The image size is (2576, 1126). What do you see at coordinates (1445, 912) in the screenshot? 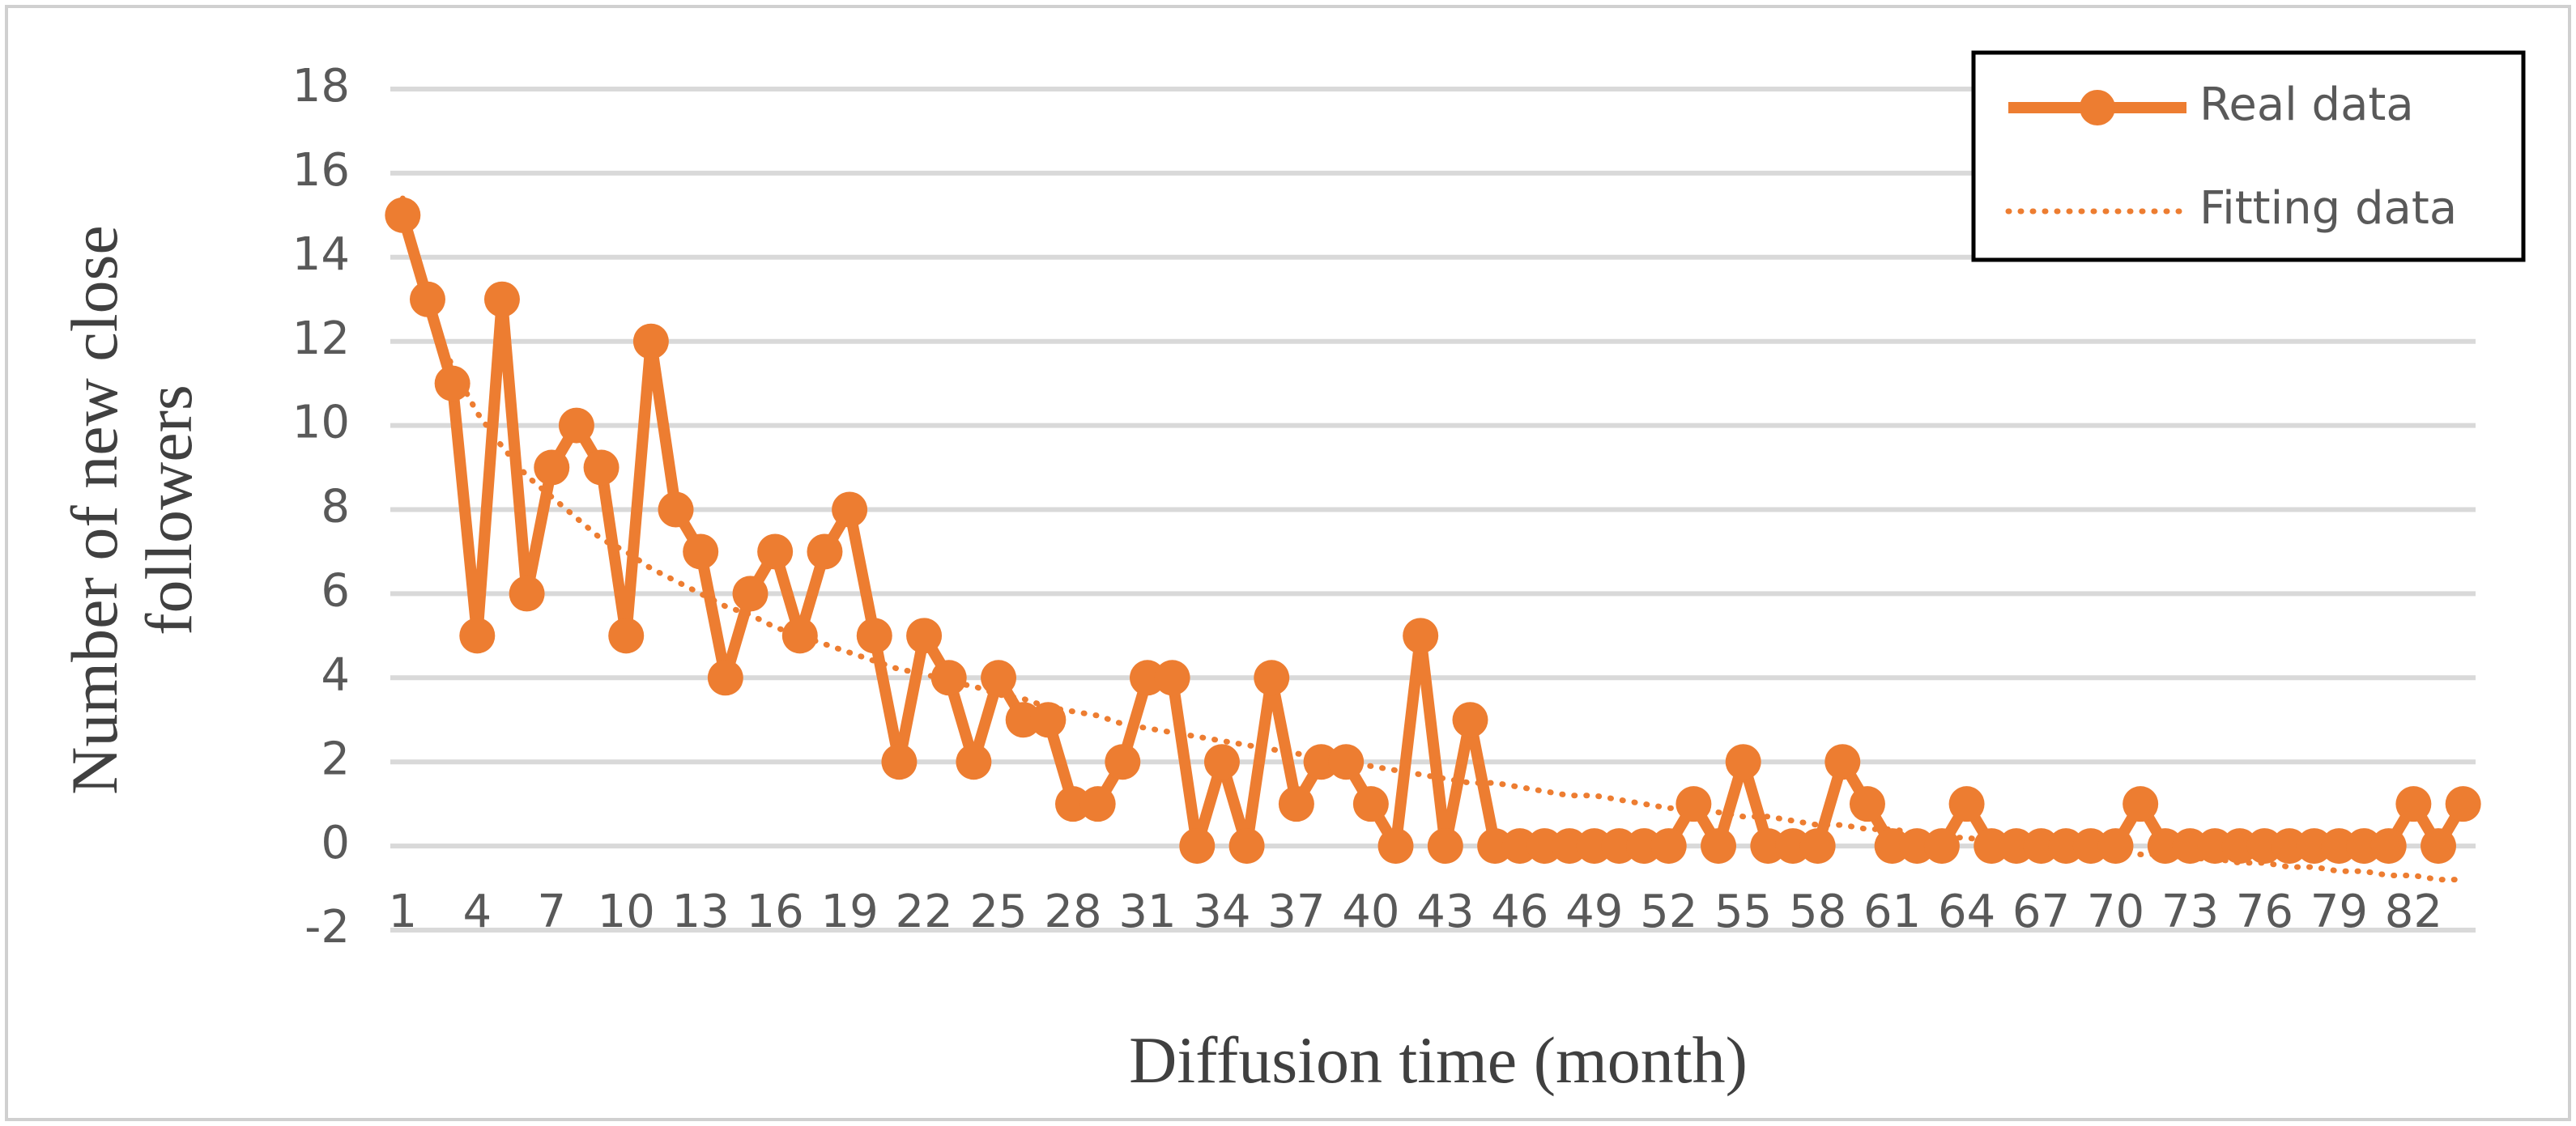
I see `x-tick-label: 43` at bounding box center [1445, 912].